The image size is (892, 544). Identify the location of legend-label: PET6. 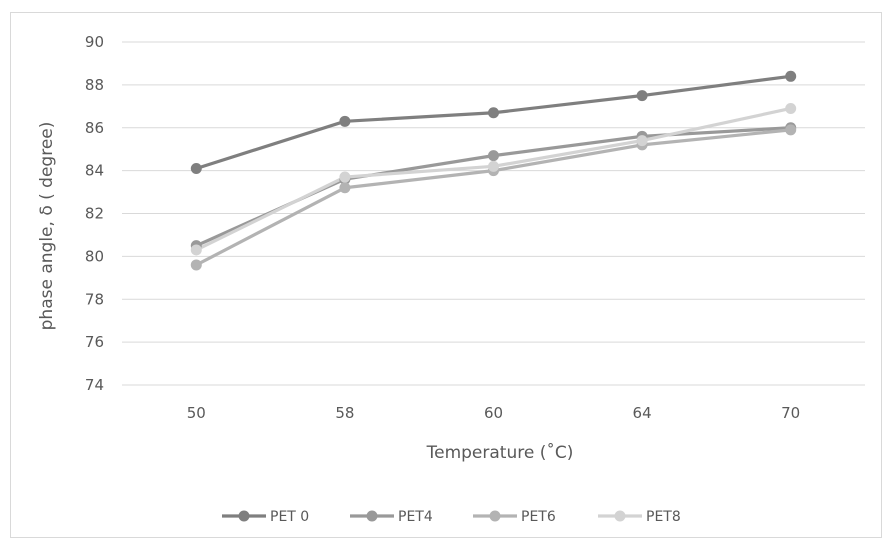
(538, 517).